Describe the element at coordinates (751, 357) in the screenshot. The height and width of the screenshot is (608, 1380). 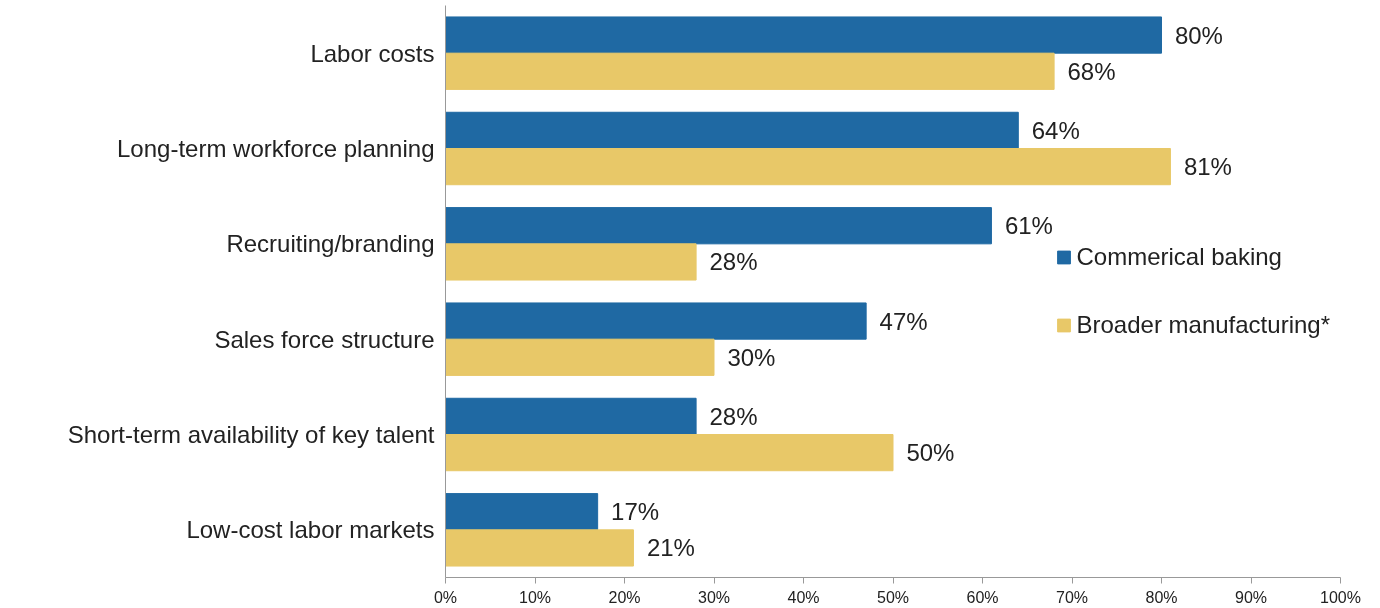
I see `data-label: 30%` at that location.